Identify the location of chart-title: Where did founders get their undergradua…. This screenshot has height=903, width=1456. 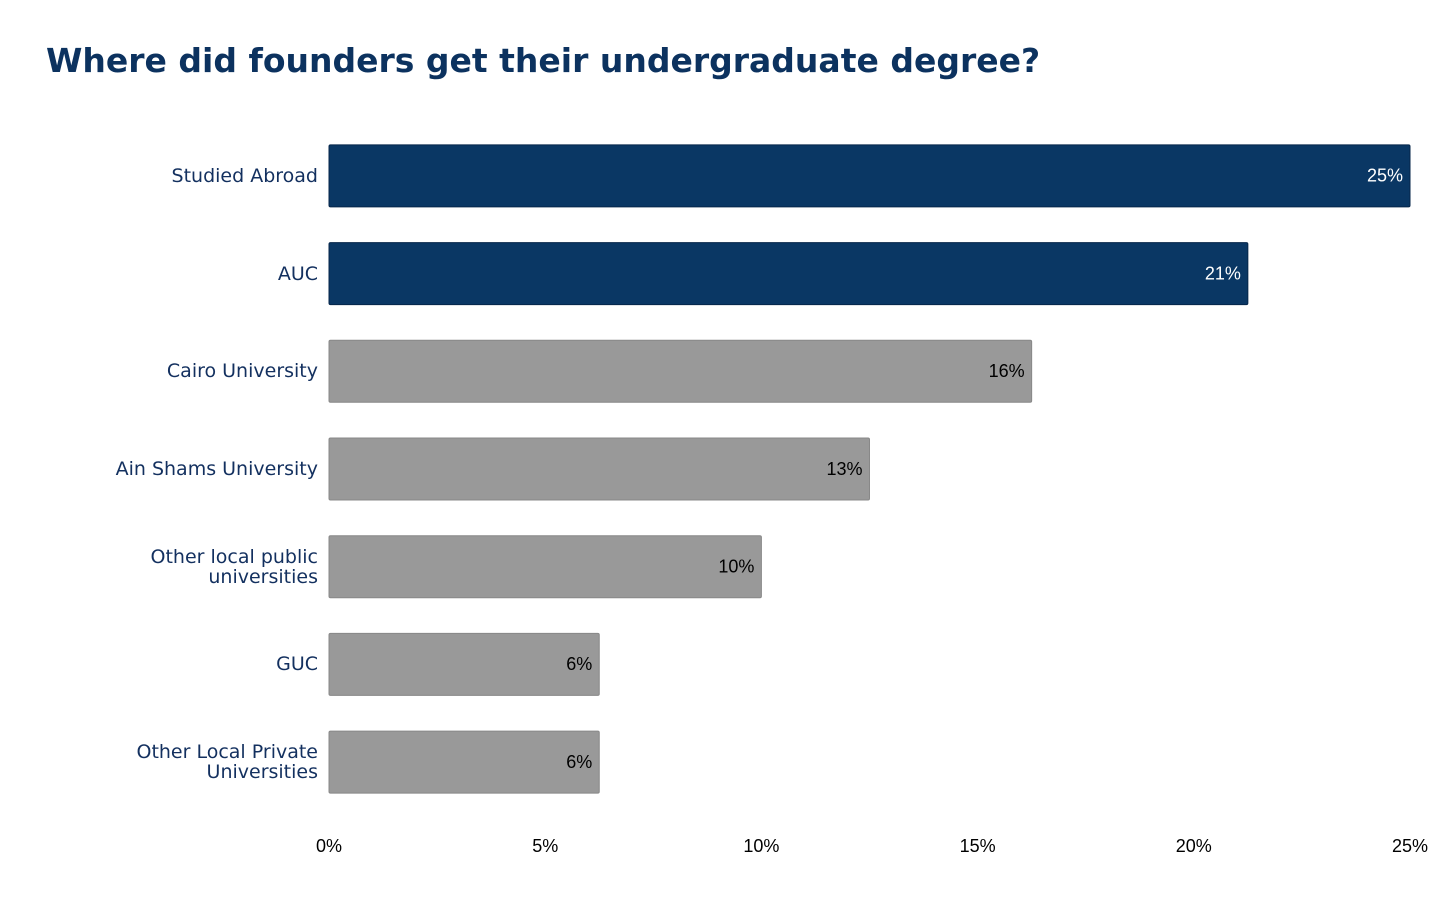
(543, 60).